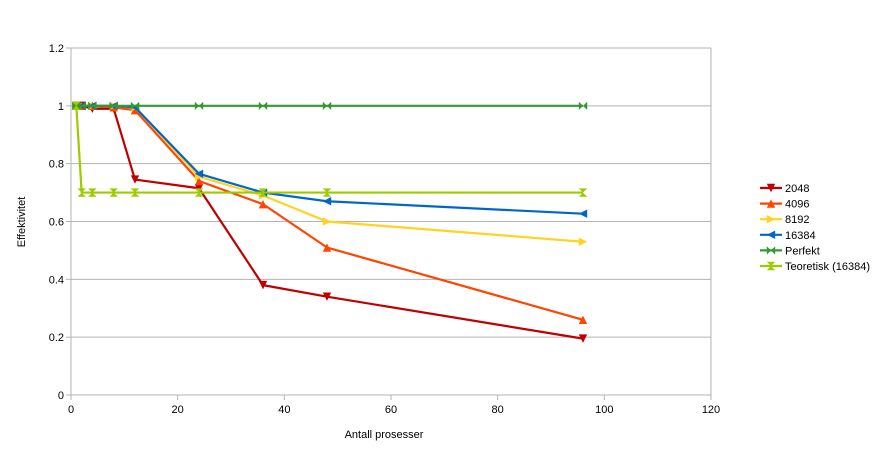 The height and width of the screenshot is (455, 879). Describe the element at coordinates (797, 189) in the screenshot. I see `legend-label: 2048` at that location.